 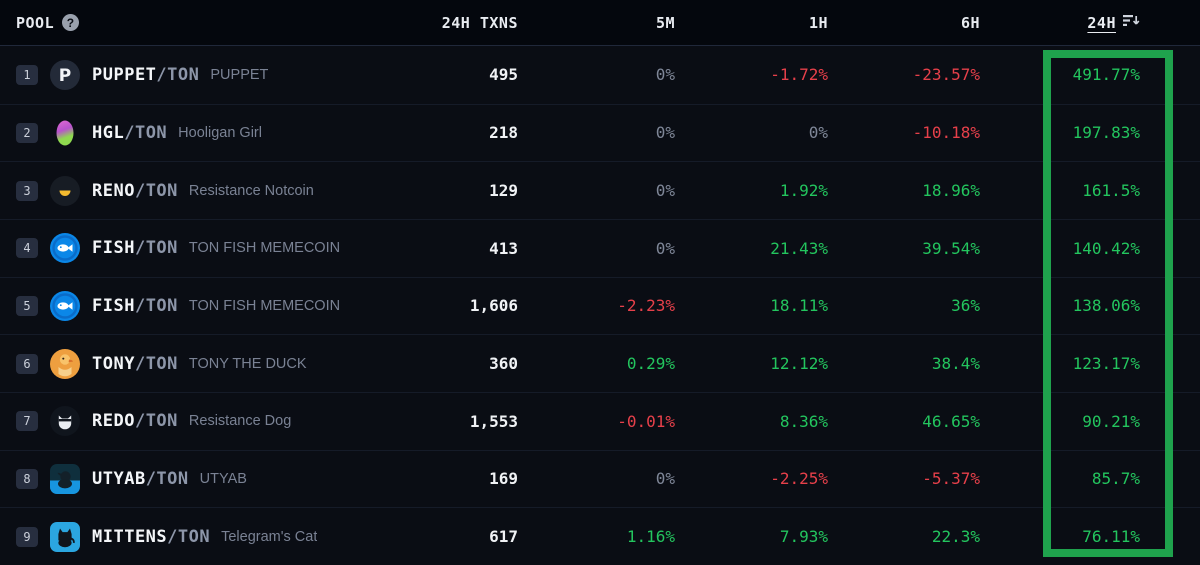 I want to click on pool-cell: 4 FISH /TON TON FISH MEMECOIN, so click(x=197, y=248).